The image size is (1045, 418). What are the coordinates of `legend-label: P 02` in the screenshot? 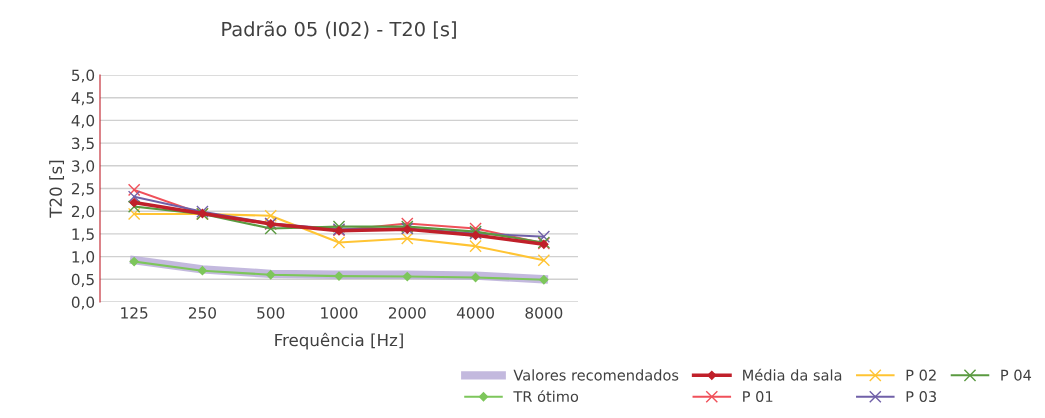 It's located at (921, 375).